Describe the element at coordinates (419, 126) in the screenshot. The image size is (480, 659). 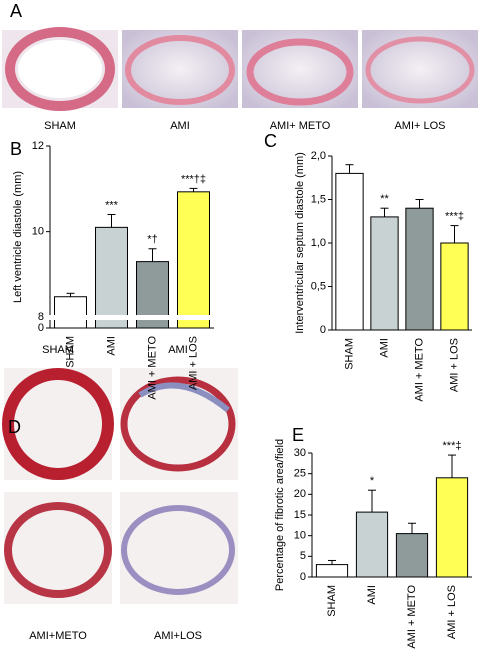
I see `image-label: AMI+ LOS` at that location.